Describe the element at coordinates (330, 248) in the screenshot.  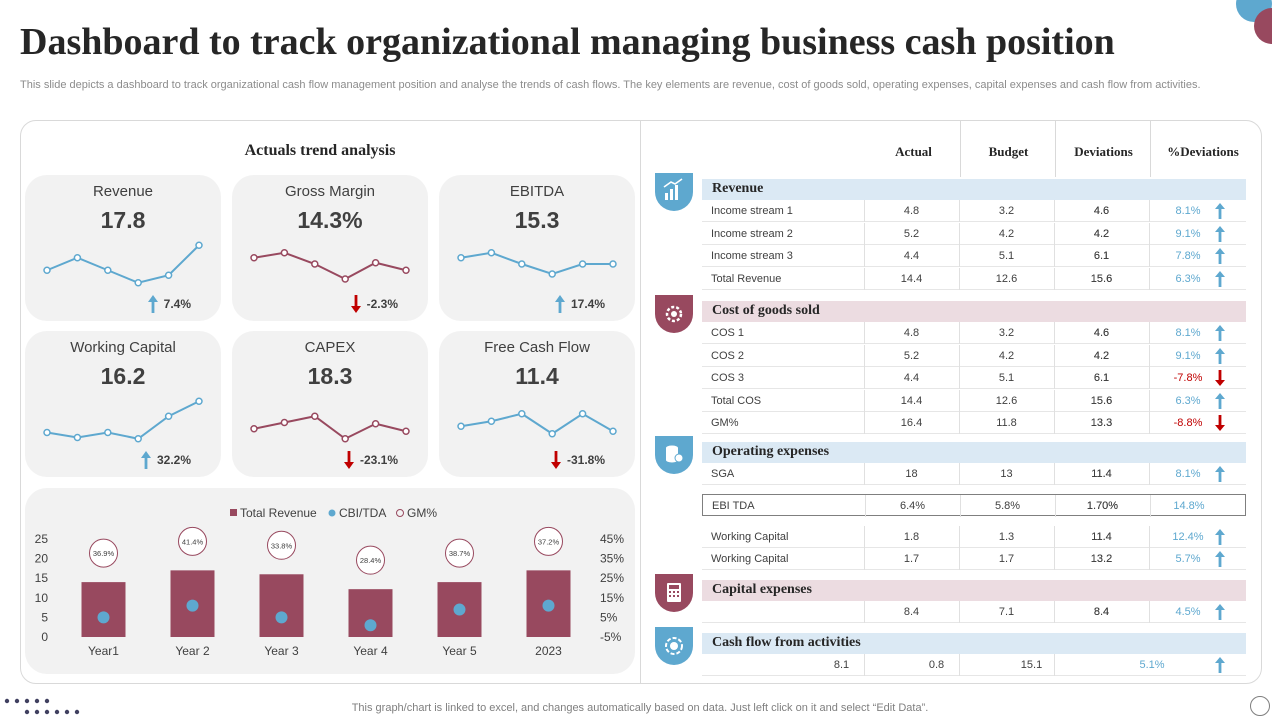
I see `kpi-card-gross-margin: Gross Margin 14.3% -2.3%` at that location.